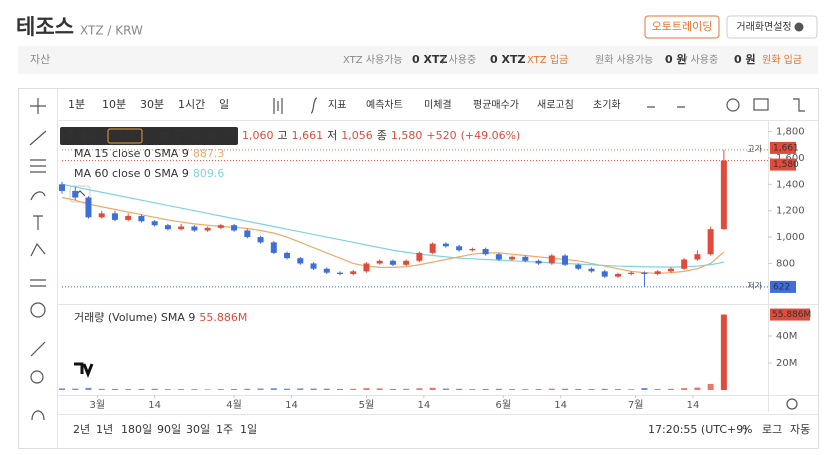 Image resolution: width=831 pixels, height=455 pixels. Describe the element at coordinates (429, 59) in the screenshot. I see `xtz-free: 0 XTZ` at that location.